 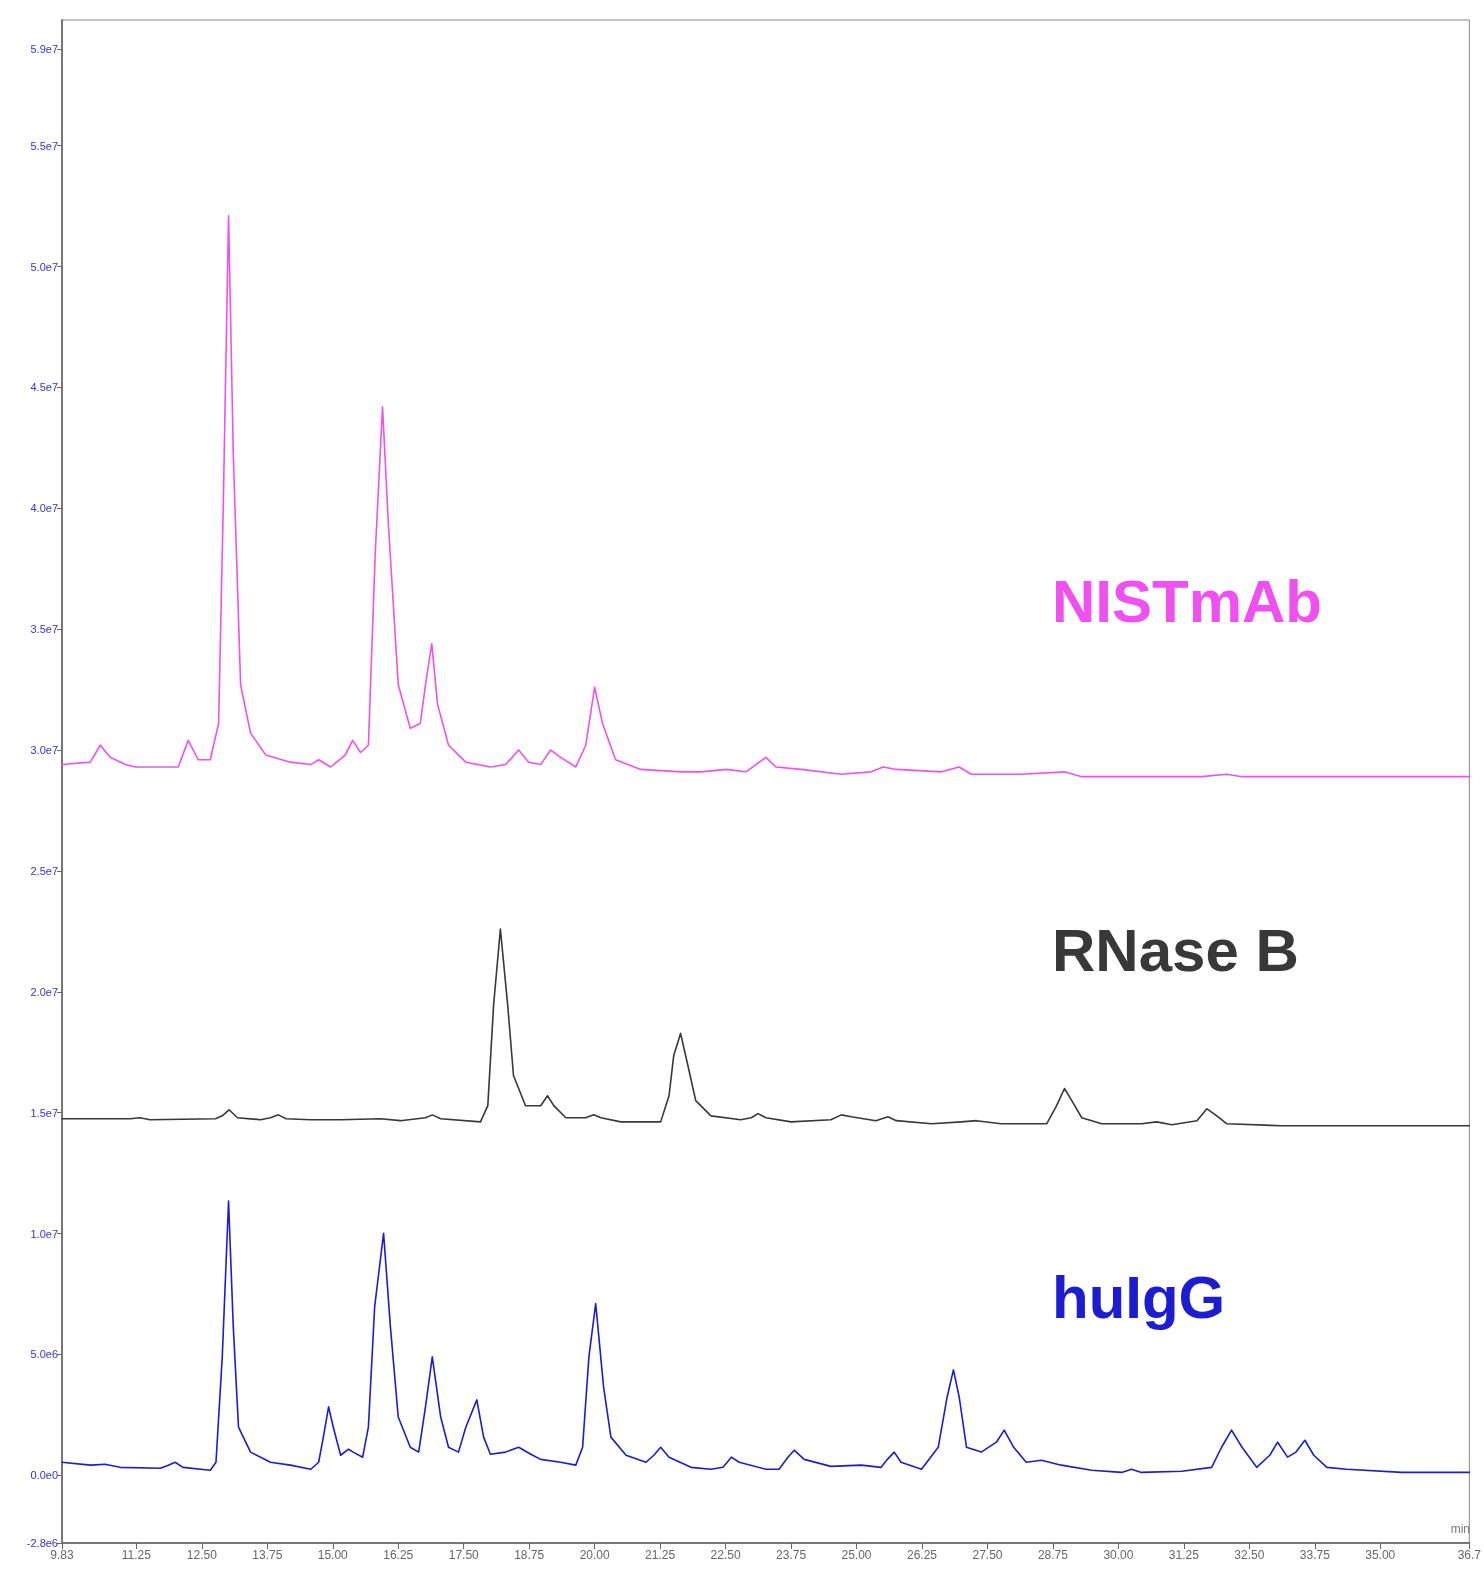 What do you see at coordinates (464, 1555) in the screenshot?
I see `x-tick-label: 17.50` at bounding box center [464, 1555].